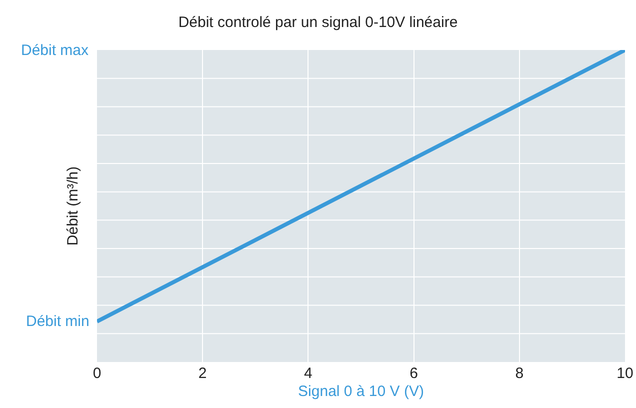 Image resolution: width=636 pixels, height=408 pixels. I want to click on text: Débit min, so click(58, 321).